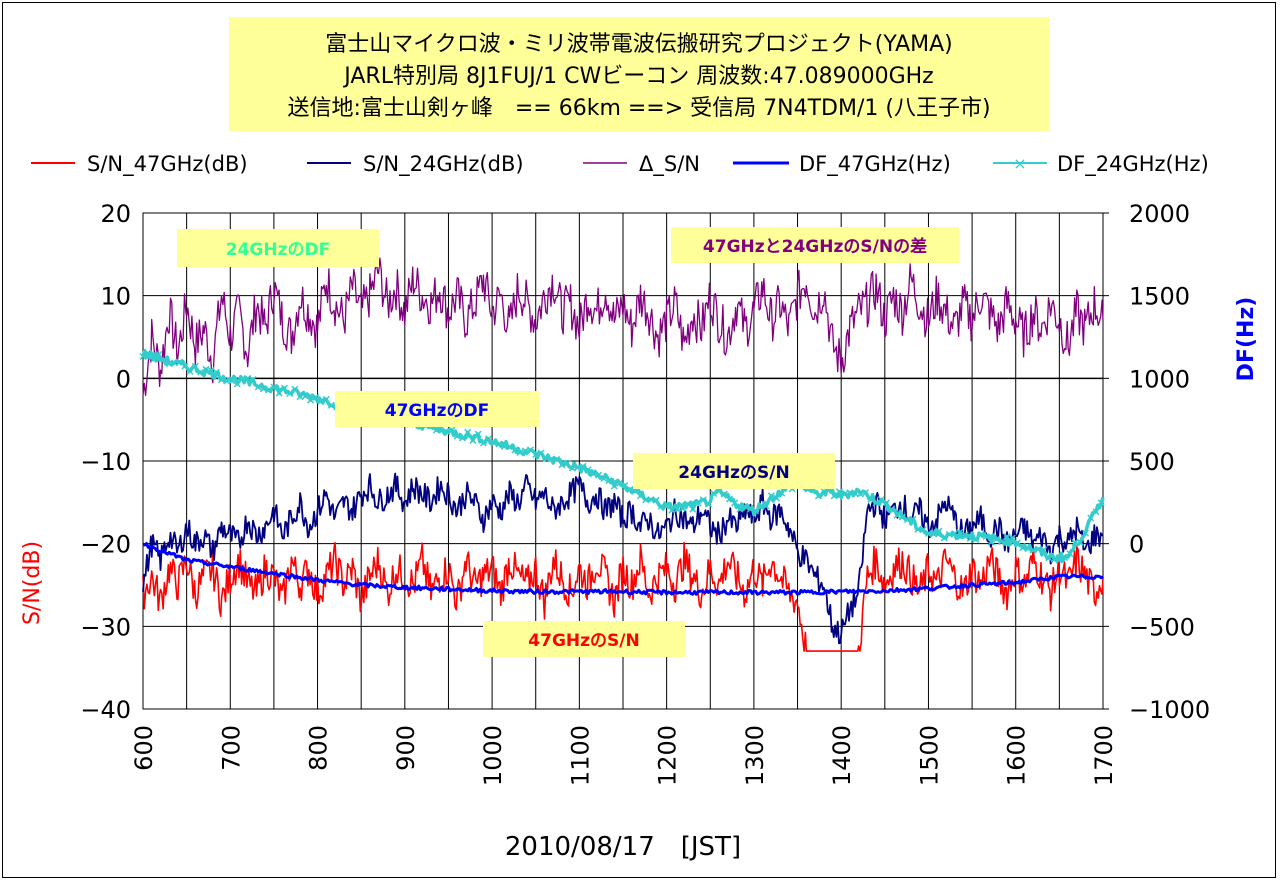 The width and height of the screenshot is (1280, 883). I want to click on annotation-diff: 47GHzと24GHzのS/Nの差, so click(815, 246).